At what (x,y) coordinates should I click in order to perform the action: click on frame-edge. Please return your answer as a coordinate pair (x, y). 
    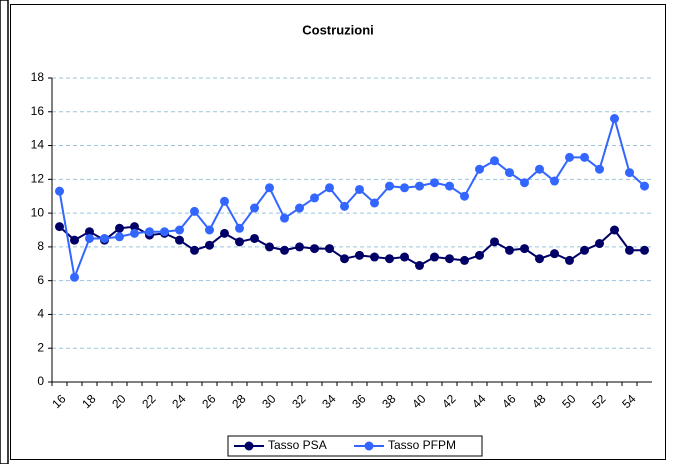
    Looking at the image, I should click on (4, 232).